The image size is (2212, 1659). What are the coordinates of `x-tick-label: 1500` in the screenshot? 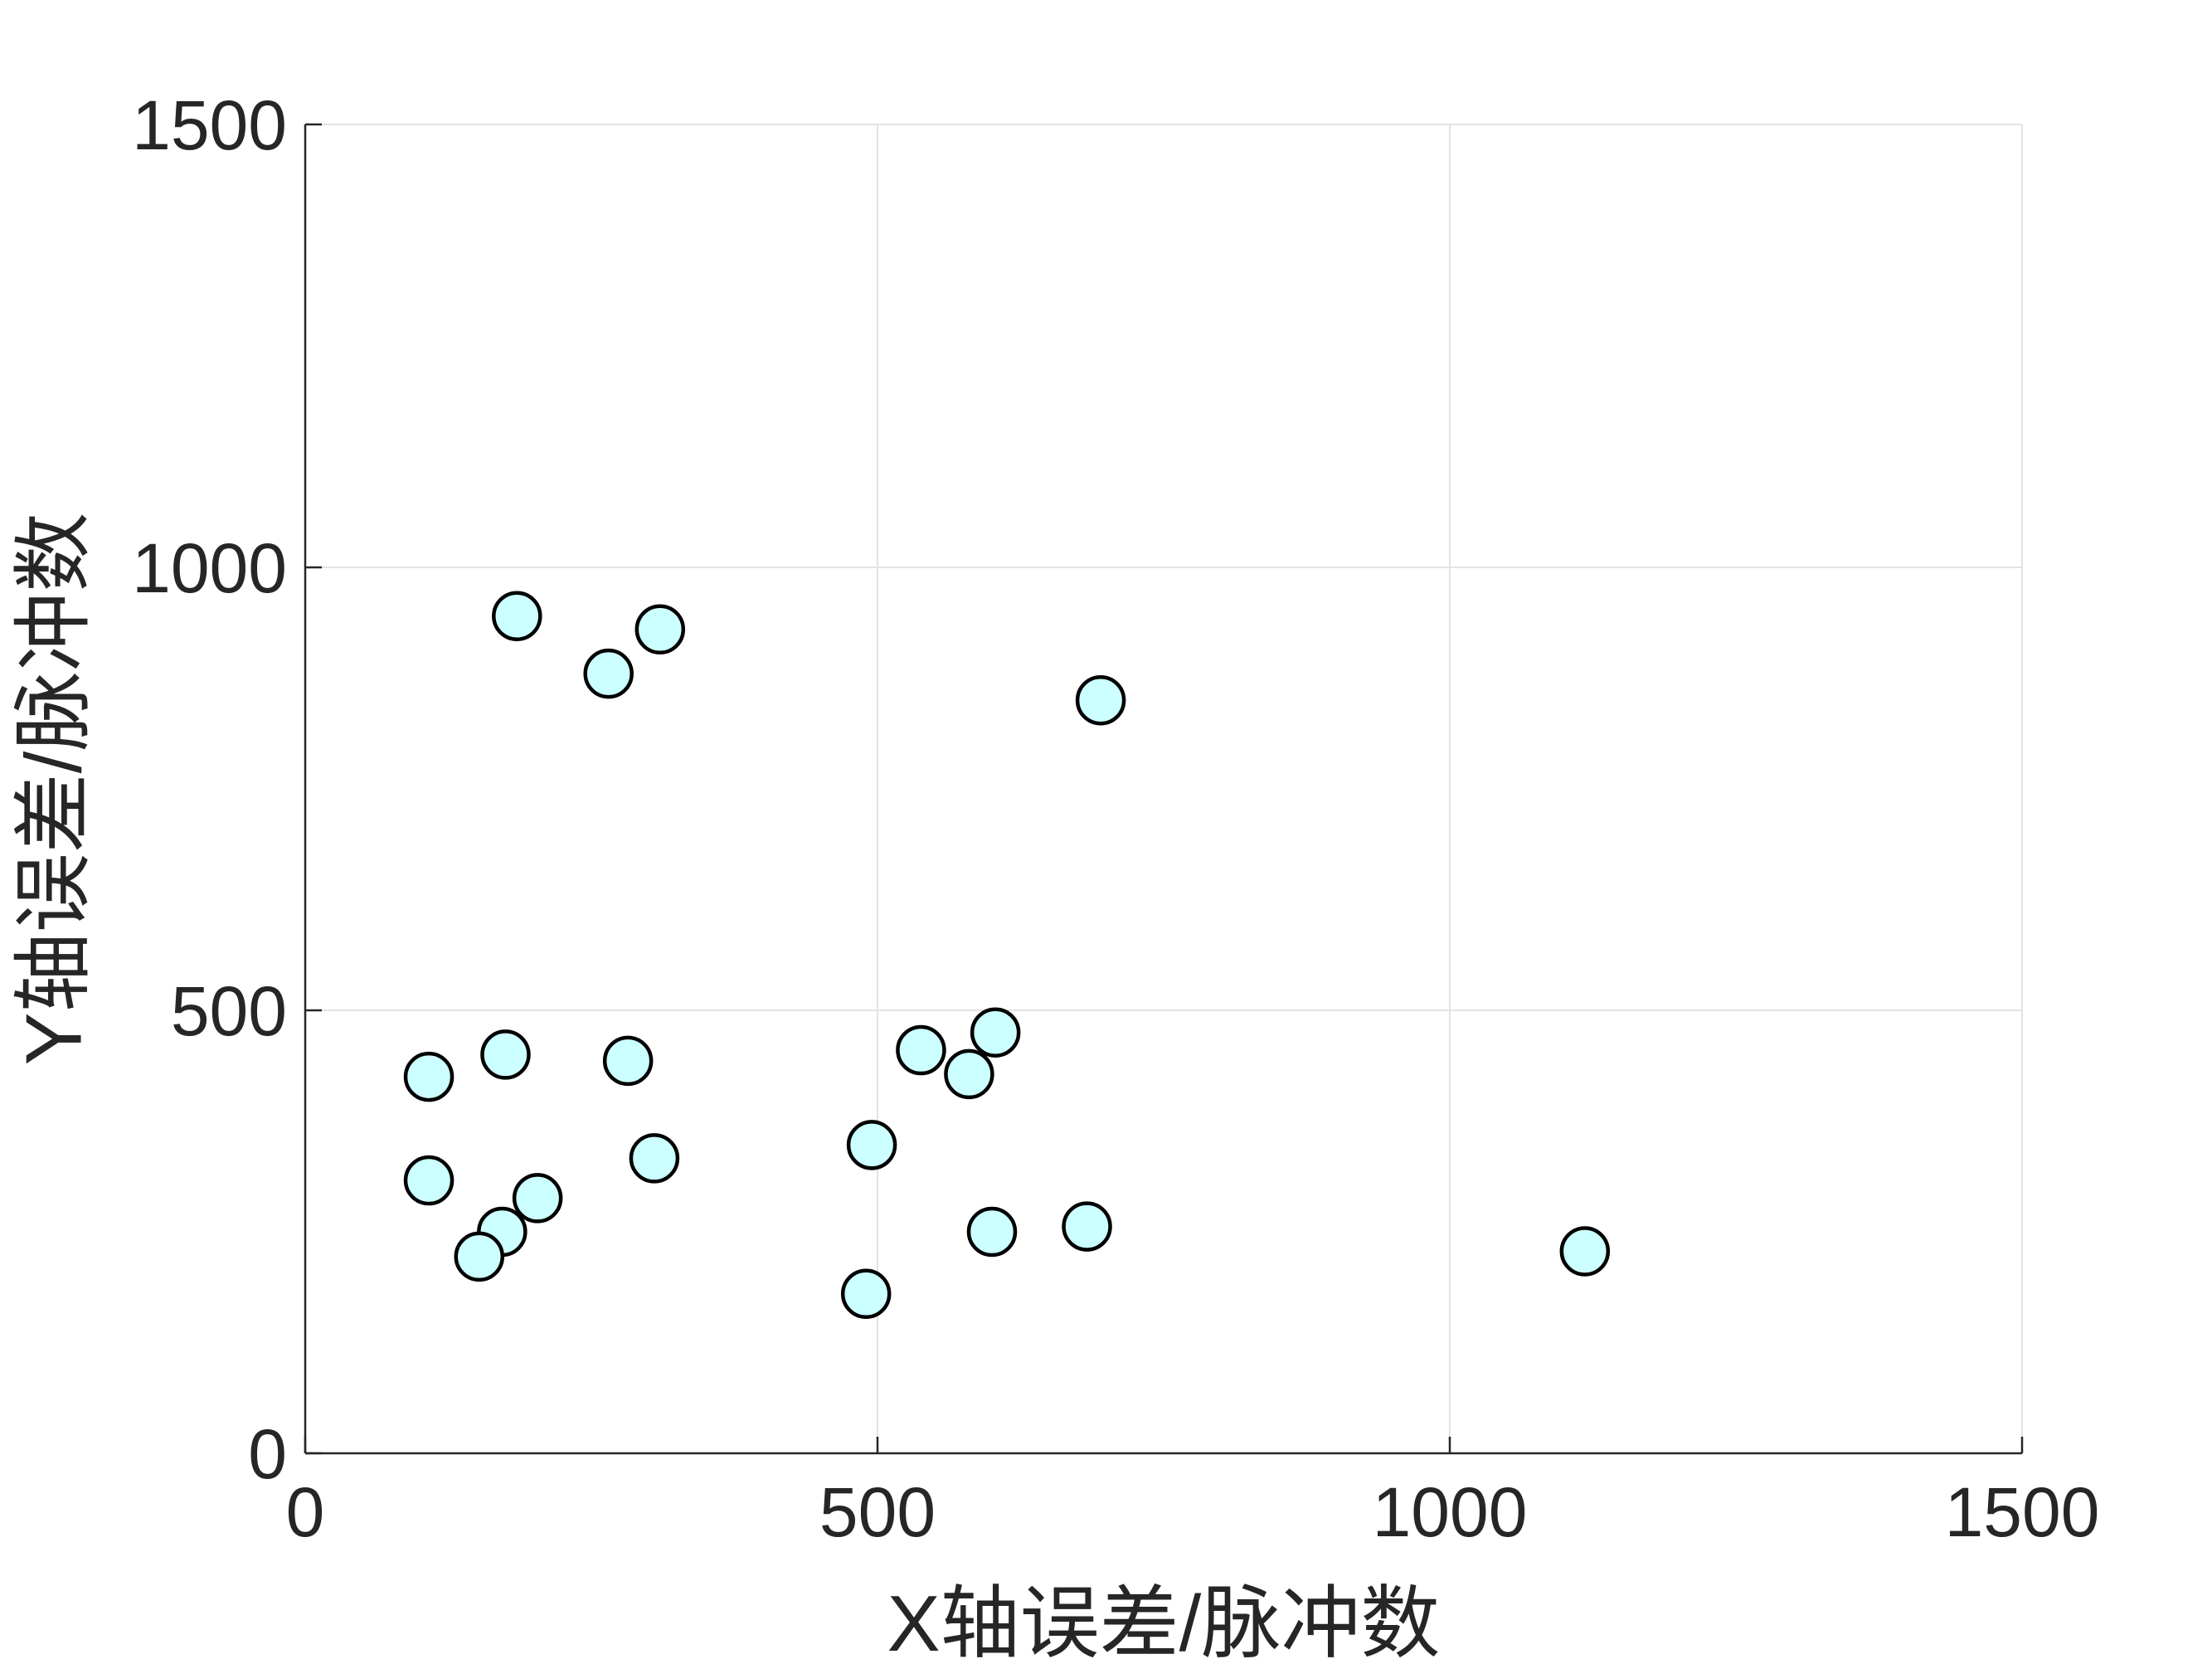 It's located at (2023, 1512).